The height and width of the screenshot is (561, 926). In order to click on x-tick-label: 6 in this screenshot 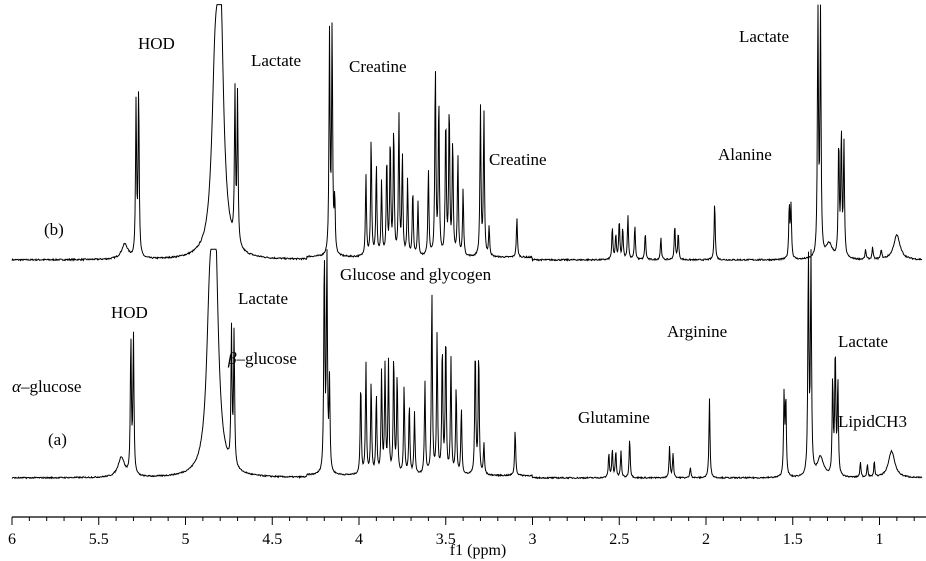, I will do `click(12, 539)`.